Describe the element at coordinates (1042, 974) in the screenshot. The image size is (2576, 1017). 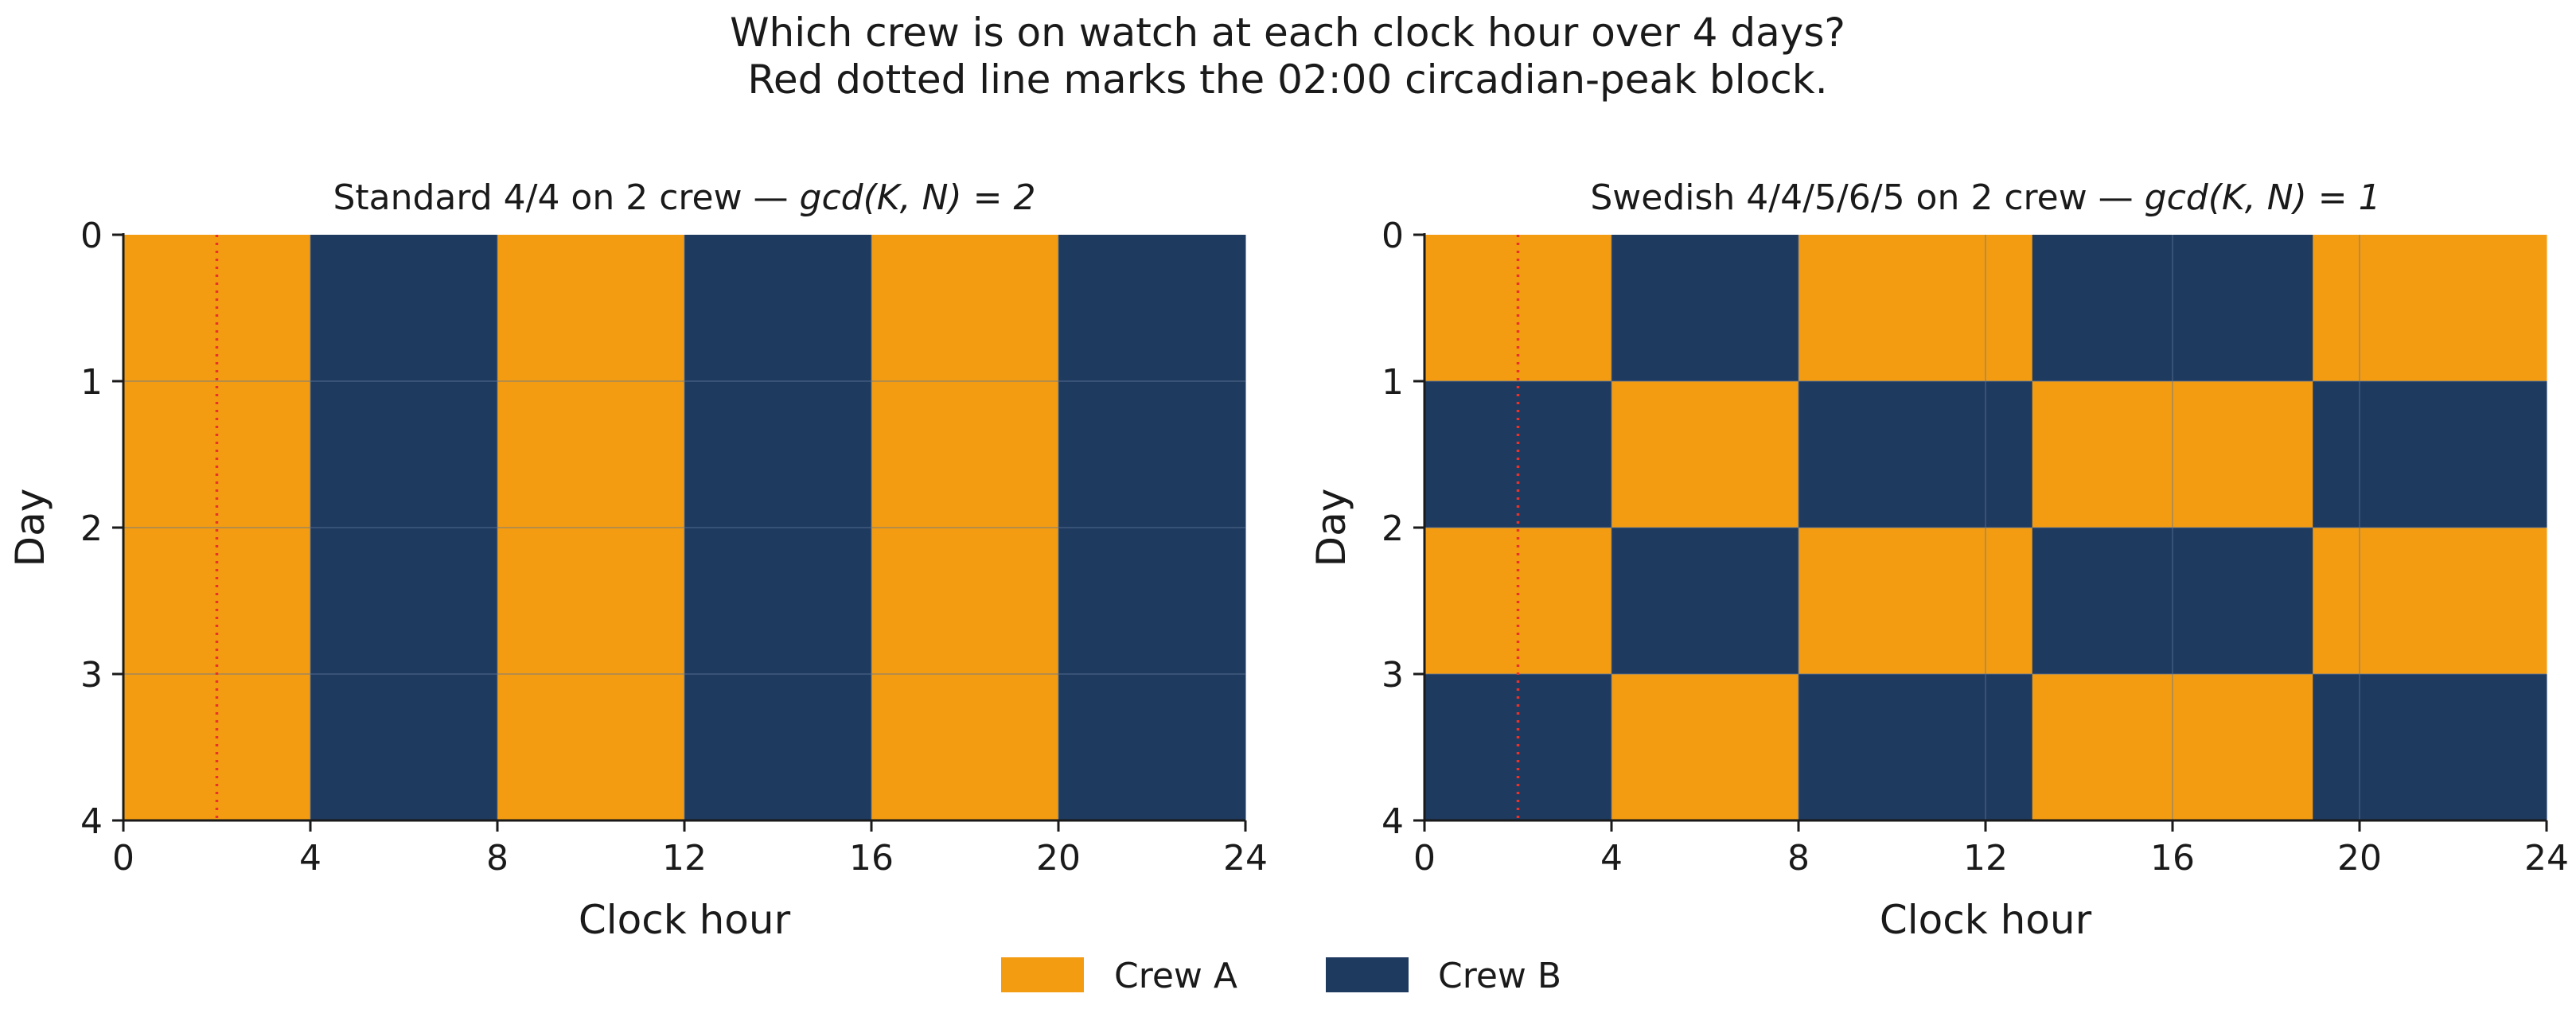
I see `legend-swatch-crew-a` at that location.